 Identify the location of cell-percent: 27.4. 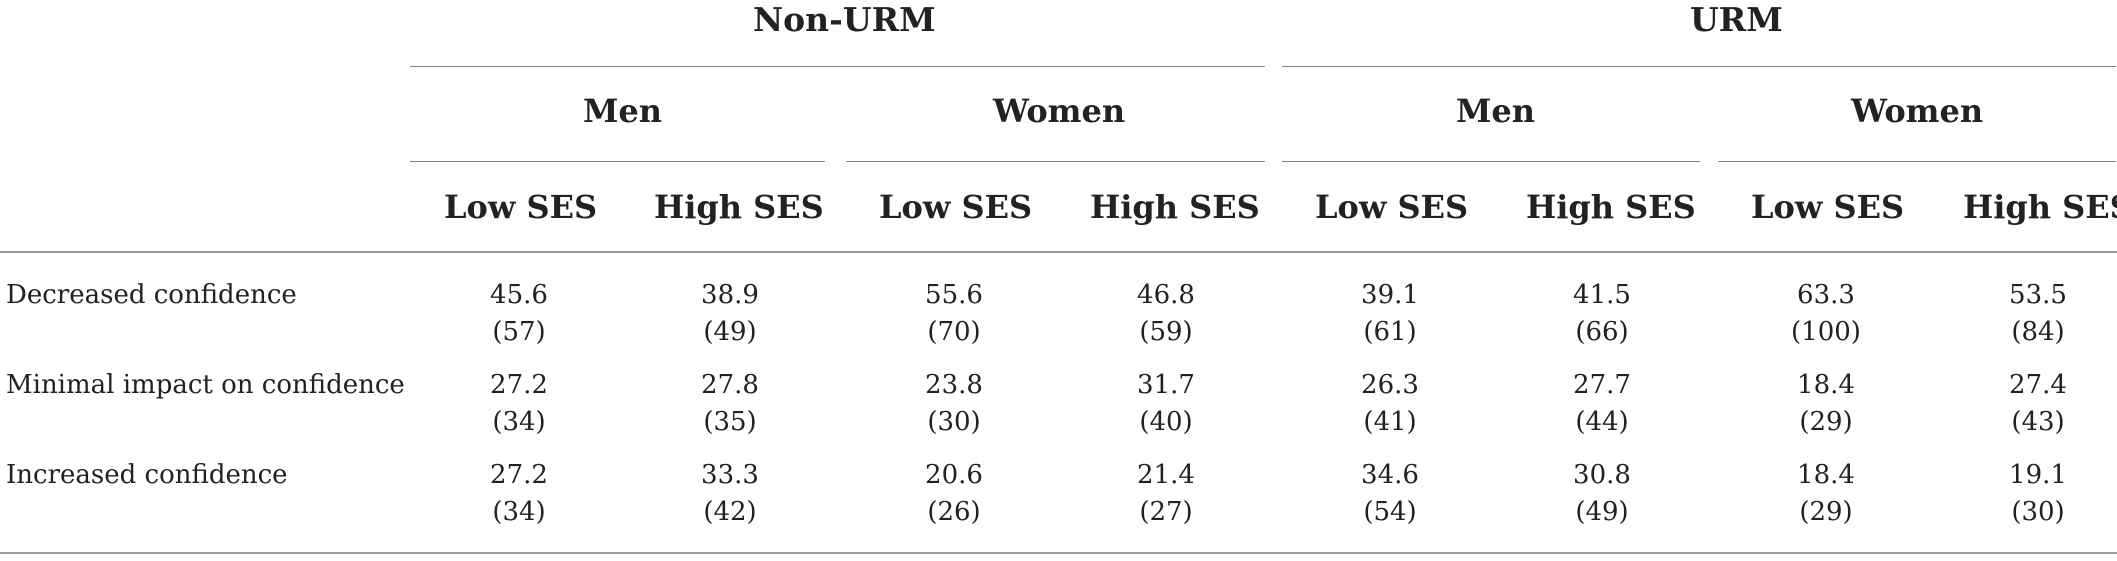
(2038, 385).